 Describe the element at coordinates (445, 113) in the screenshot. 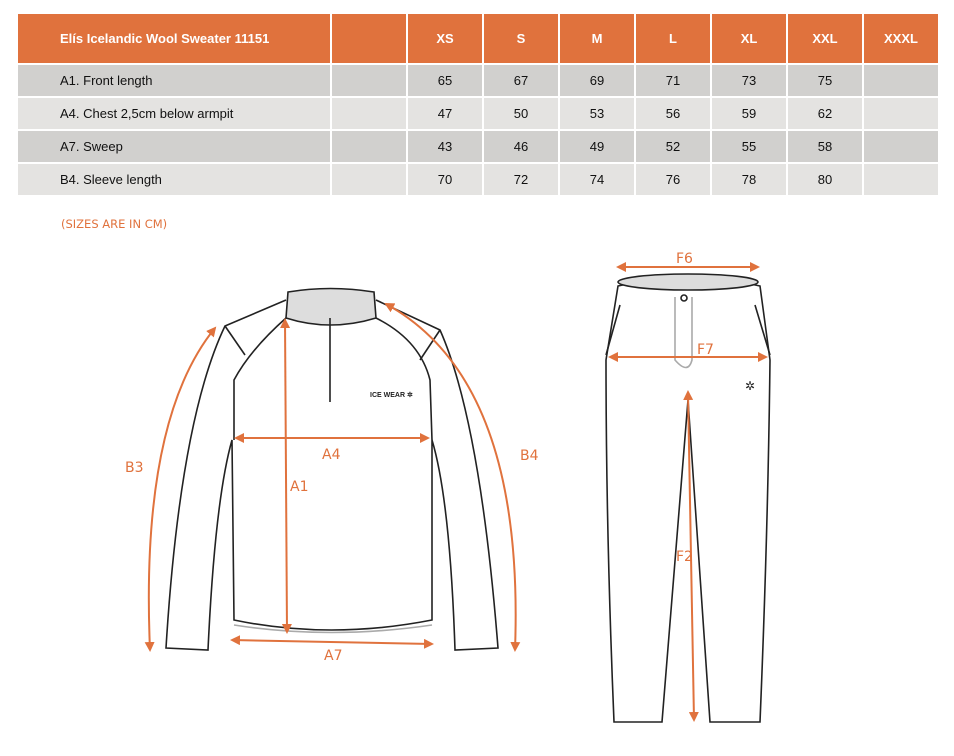

I see `size-value: 47` at that location.